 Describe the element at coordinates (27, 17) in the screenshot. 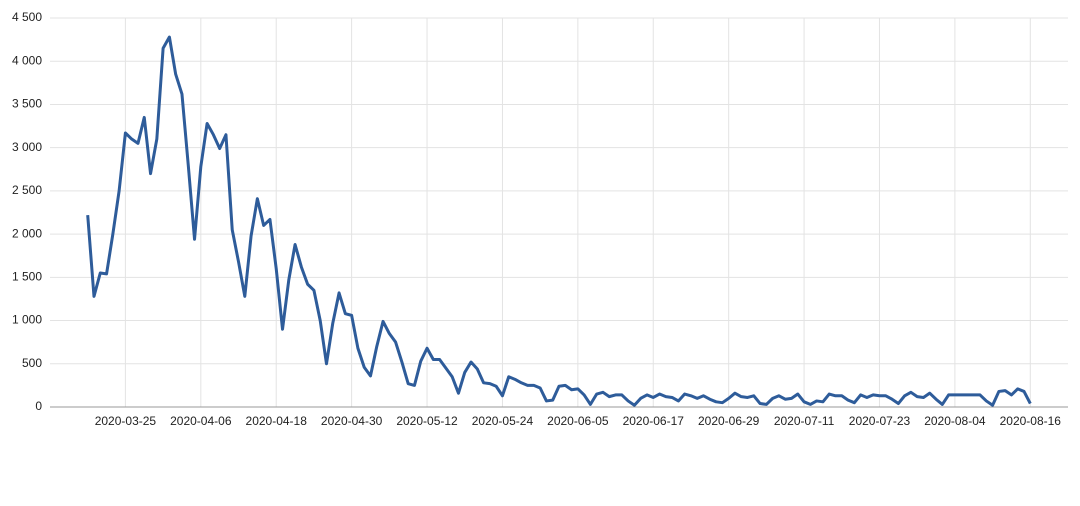

I see `y-tick-label: 4 500` at that location.